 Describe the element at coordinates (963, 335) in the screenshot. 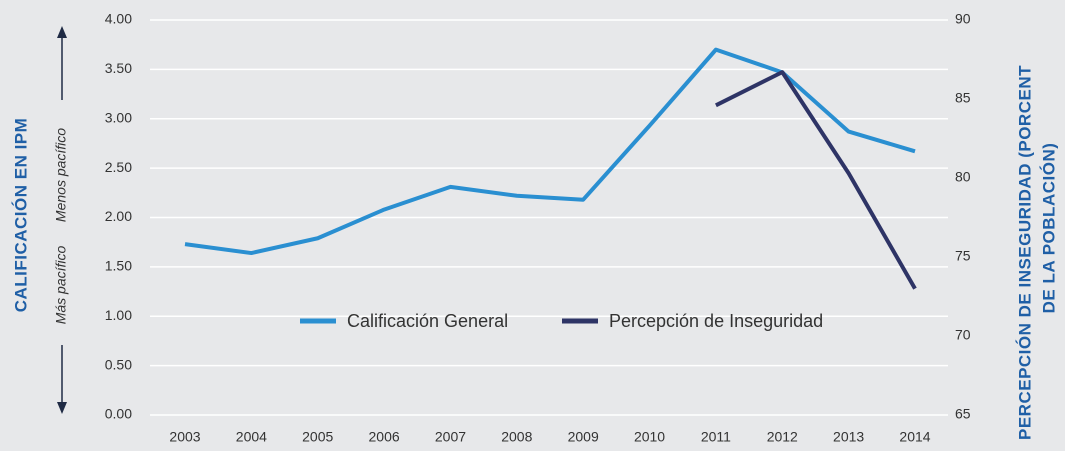

I see `y2-tick-label: 70` at that location.